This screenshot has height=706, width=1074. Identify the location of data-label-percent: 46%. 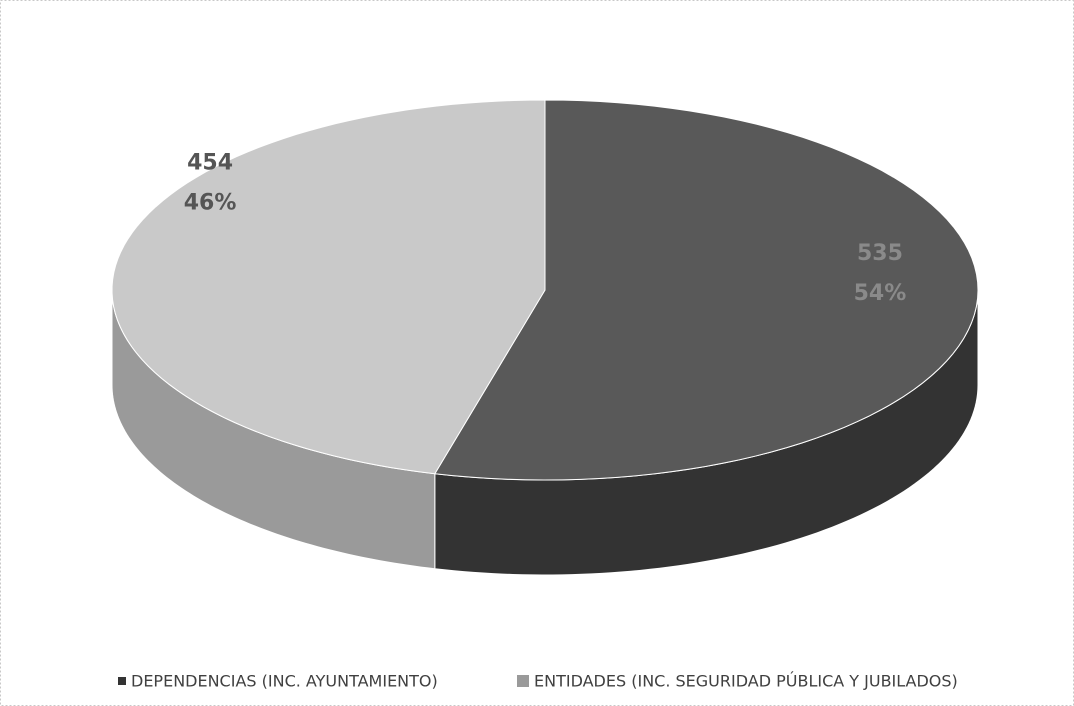
(210, 202).